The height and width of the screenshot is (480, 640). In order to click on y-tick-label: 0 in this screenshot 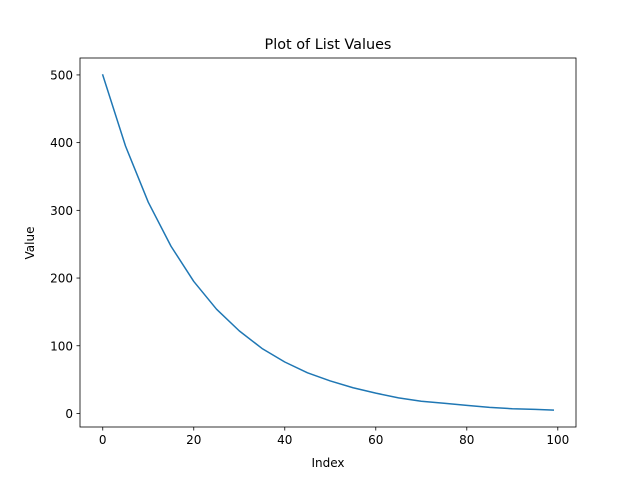, I will do `click(69, 414)`.